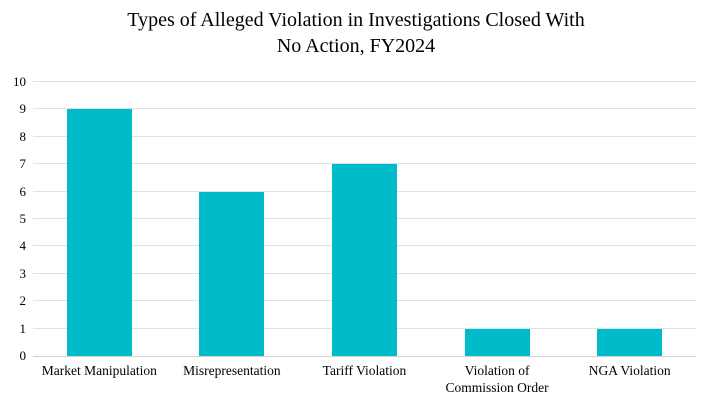  Describe the element at coordinates (232, 273) in the screenshot. I see `bar-misrepresentation` at that location.